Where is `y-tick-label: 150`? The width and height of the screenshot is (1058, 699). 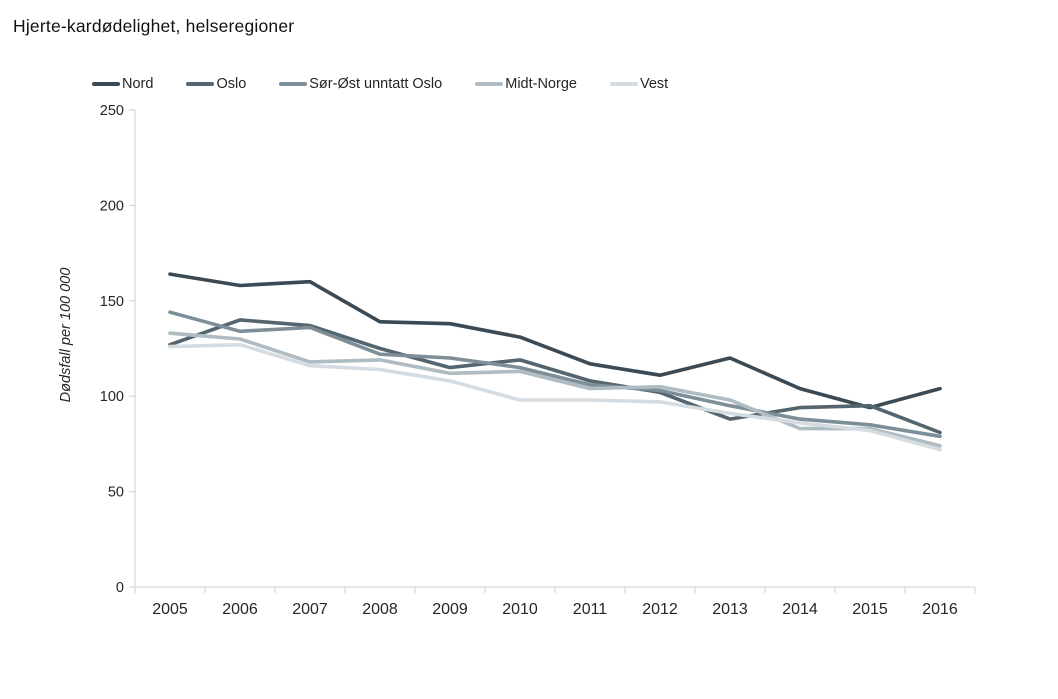 y-tick-label: 150 is located at coordinates (112, 302).